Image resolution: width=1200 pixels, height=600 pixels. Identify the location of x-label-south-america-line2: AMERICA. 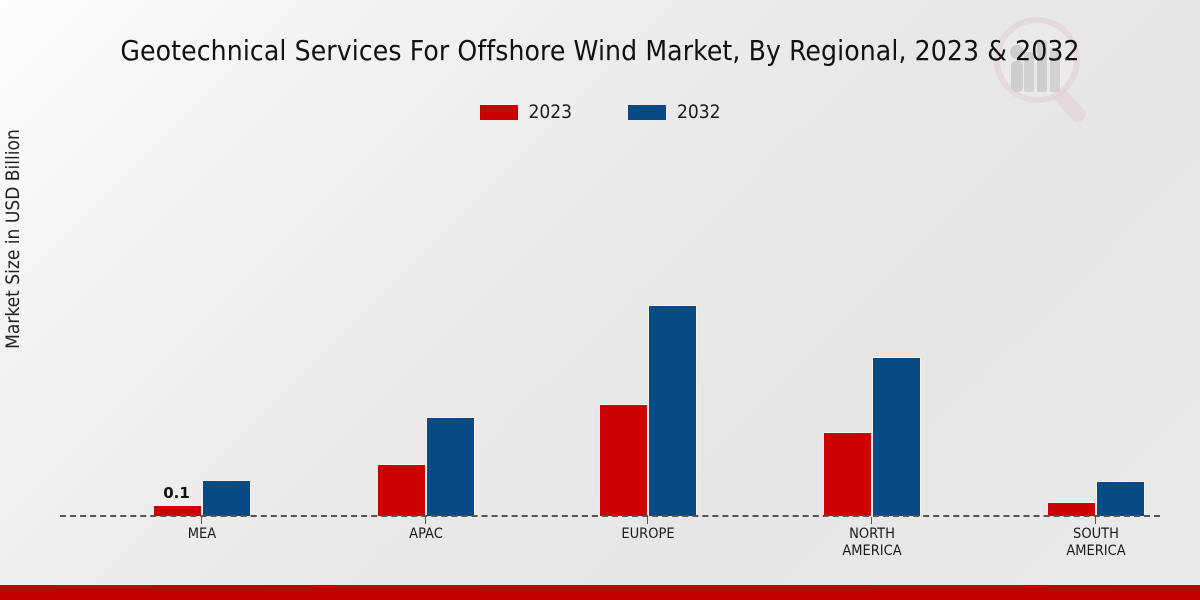
(1096, 551).